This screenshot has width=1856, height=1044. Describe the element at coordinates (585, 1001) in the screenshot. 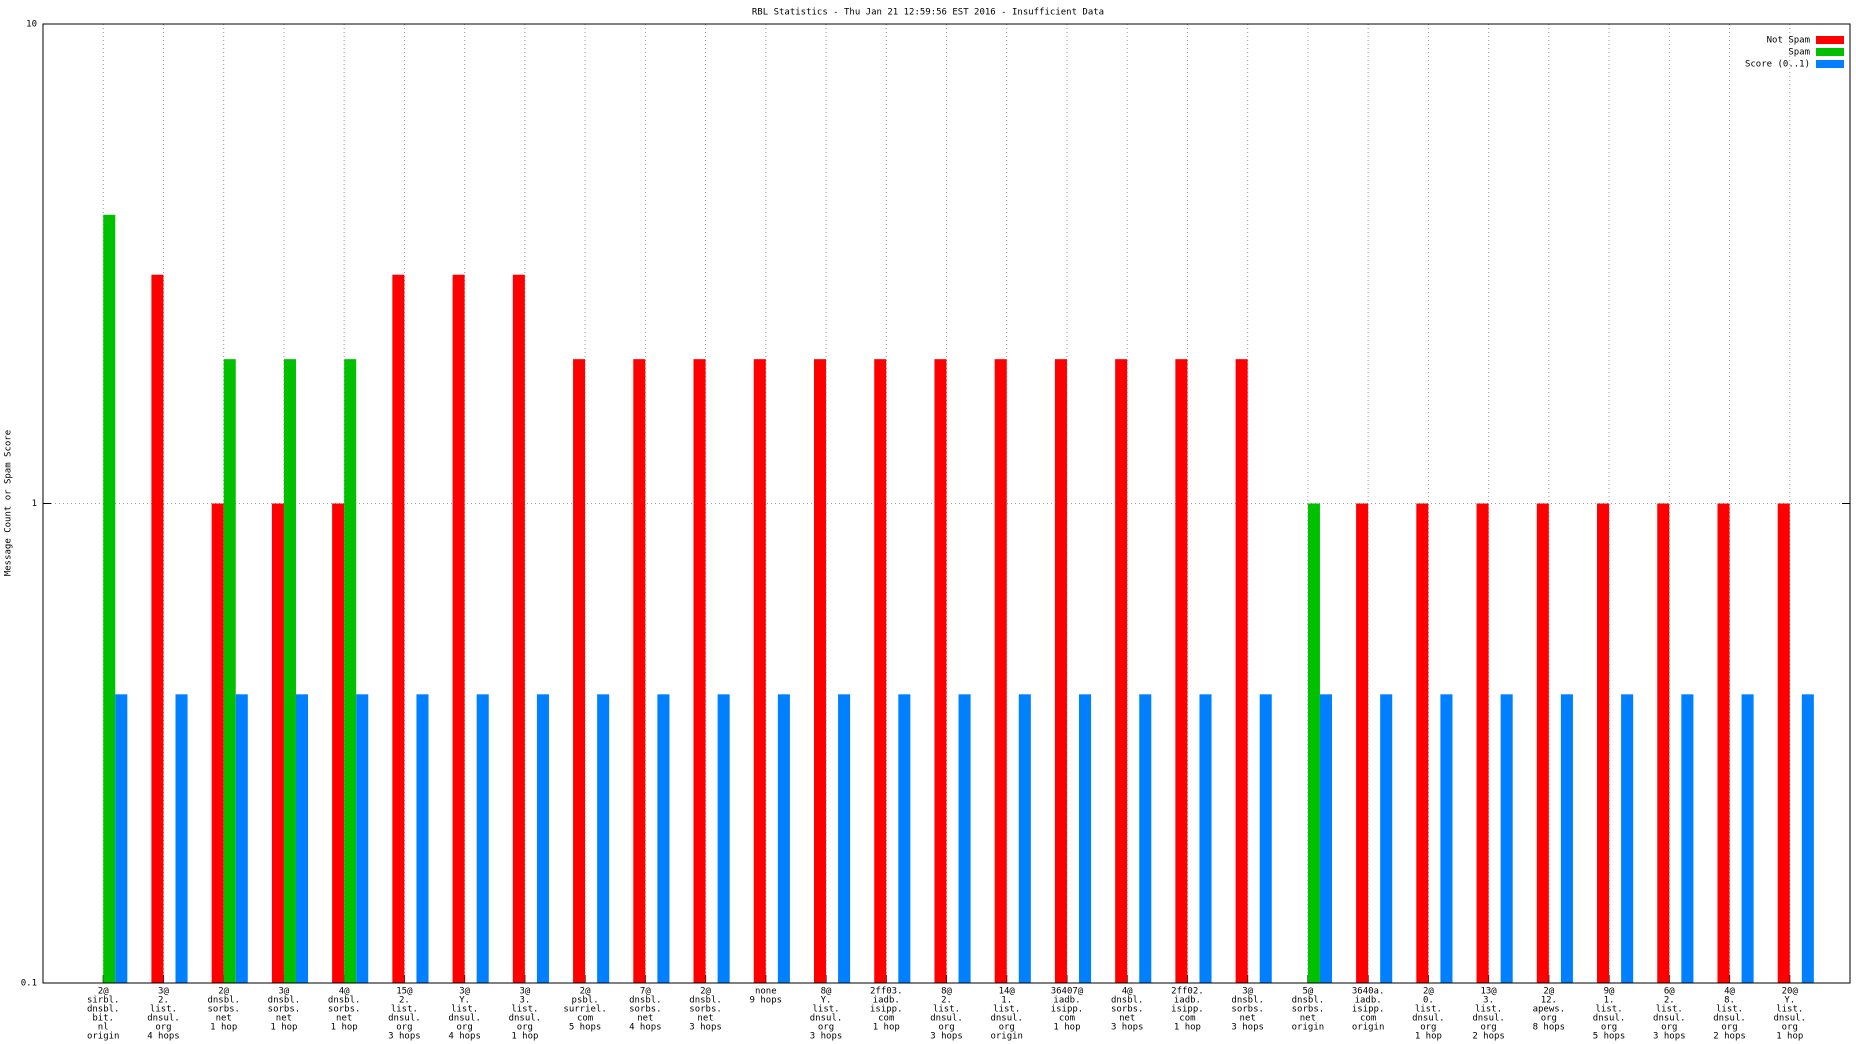

I see `x-tick-label: psbl.` at that location.